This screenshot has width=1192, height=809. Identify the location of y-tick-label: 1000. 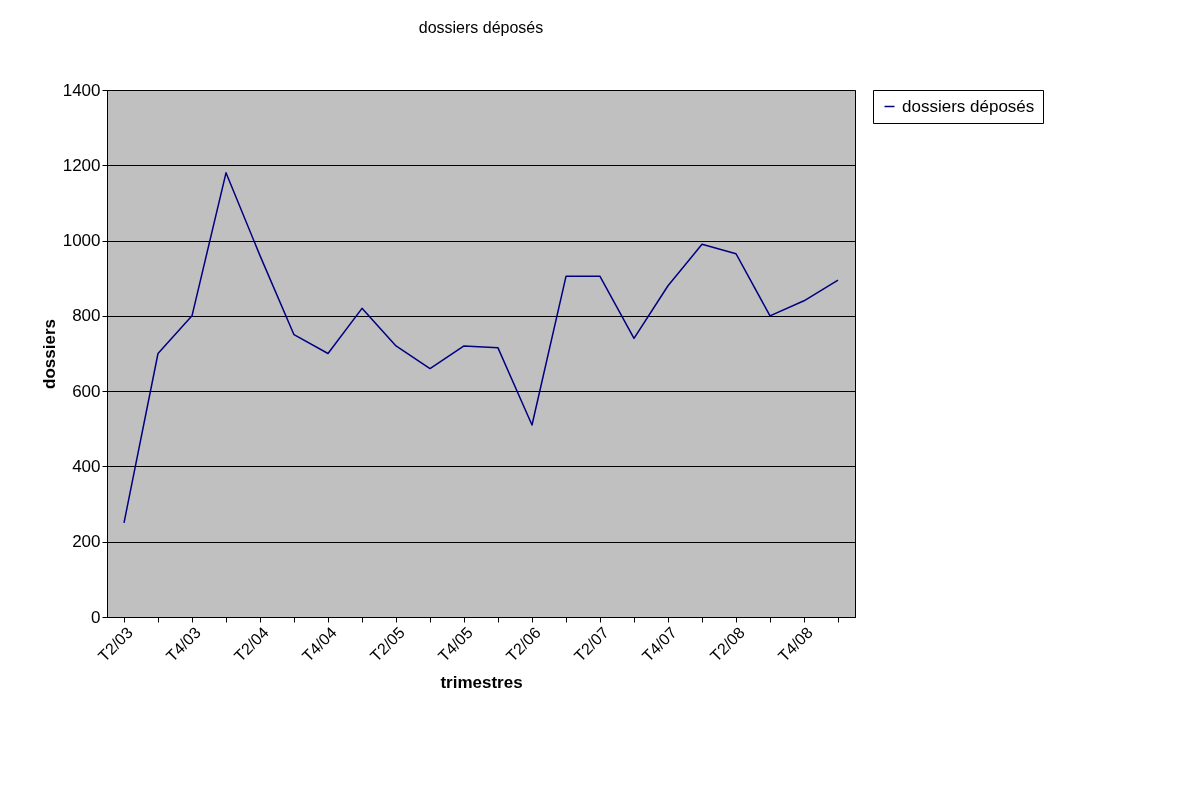
(81, 241).